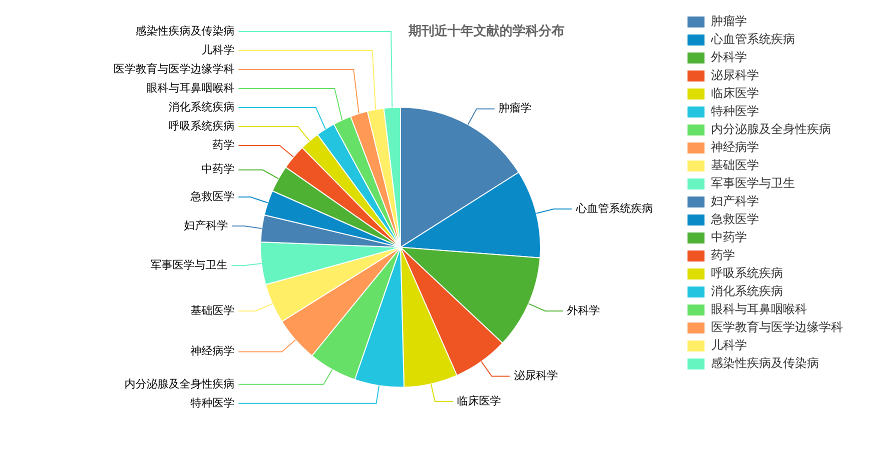 The height and width of the screenshot is (455, 873). I want to click on legend-label: 神经病学, so click(735, 147).